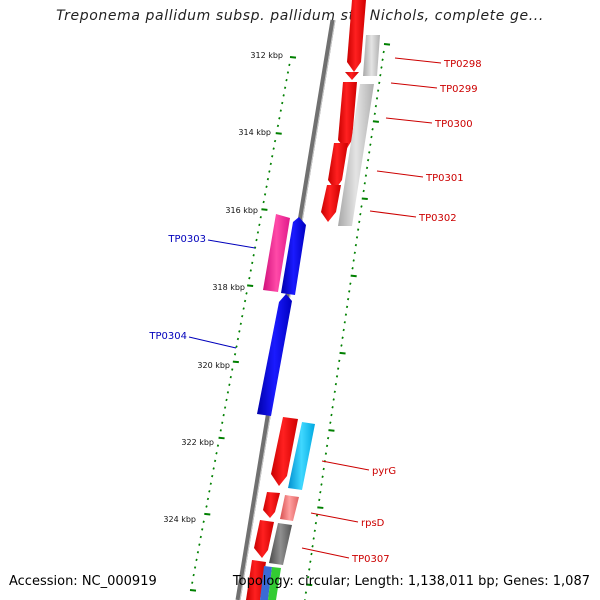 This screenshot has height=600, width=600. What do you see at coordinates (325, 553) in the screenshot?
I see `leader-tp0307` at bounding box center [325, 553].